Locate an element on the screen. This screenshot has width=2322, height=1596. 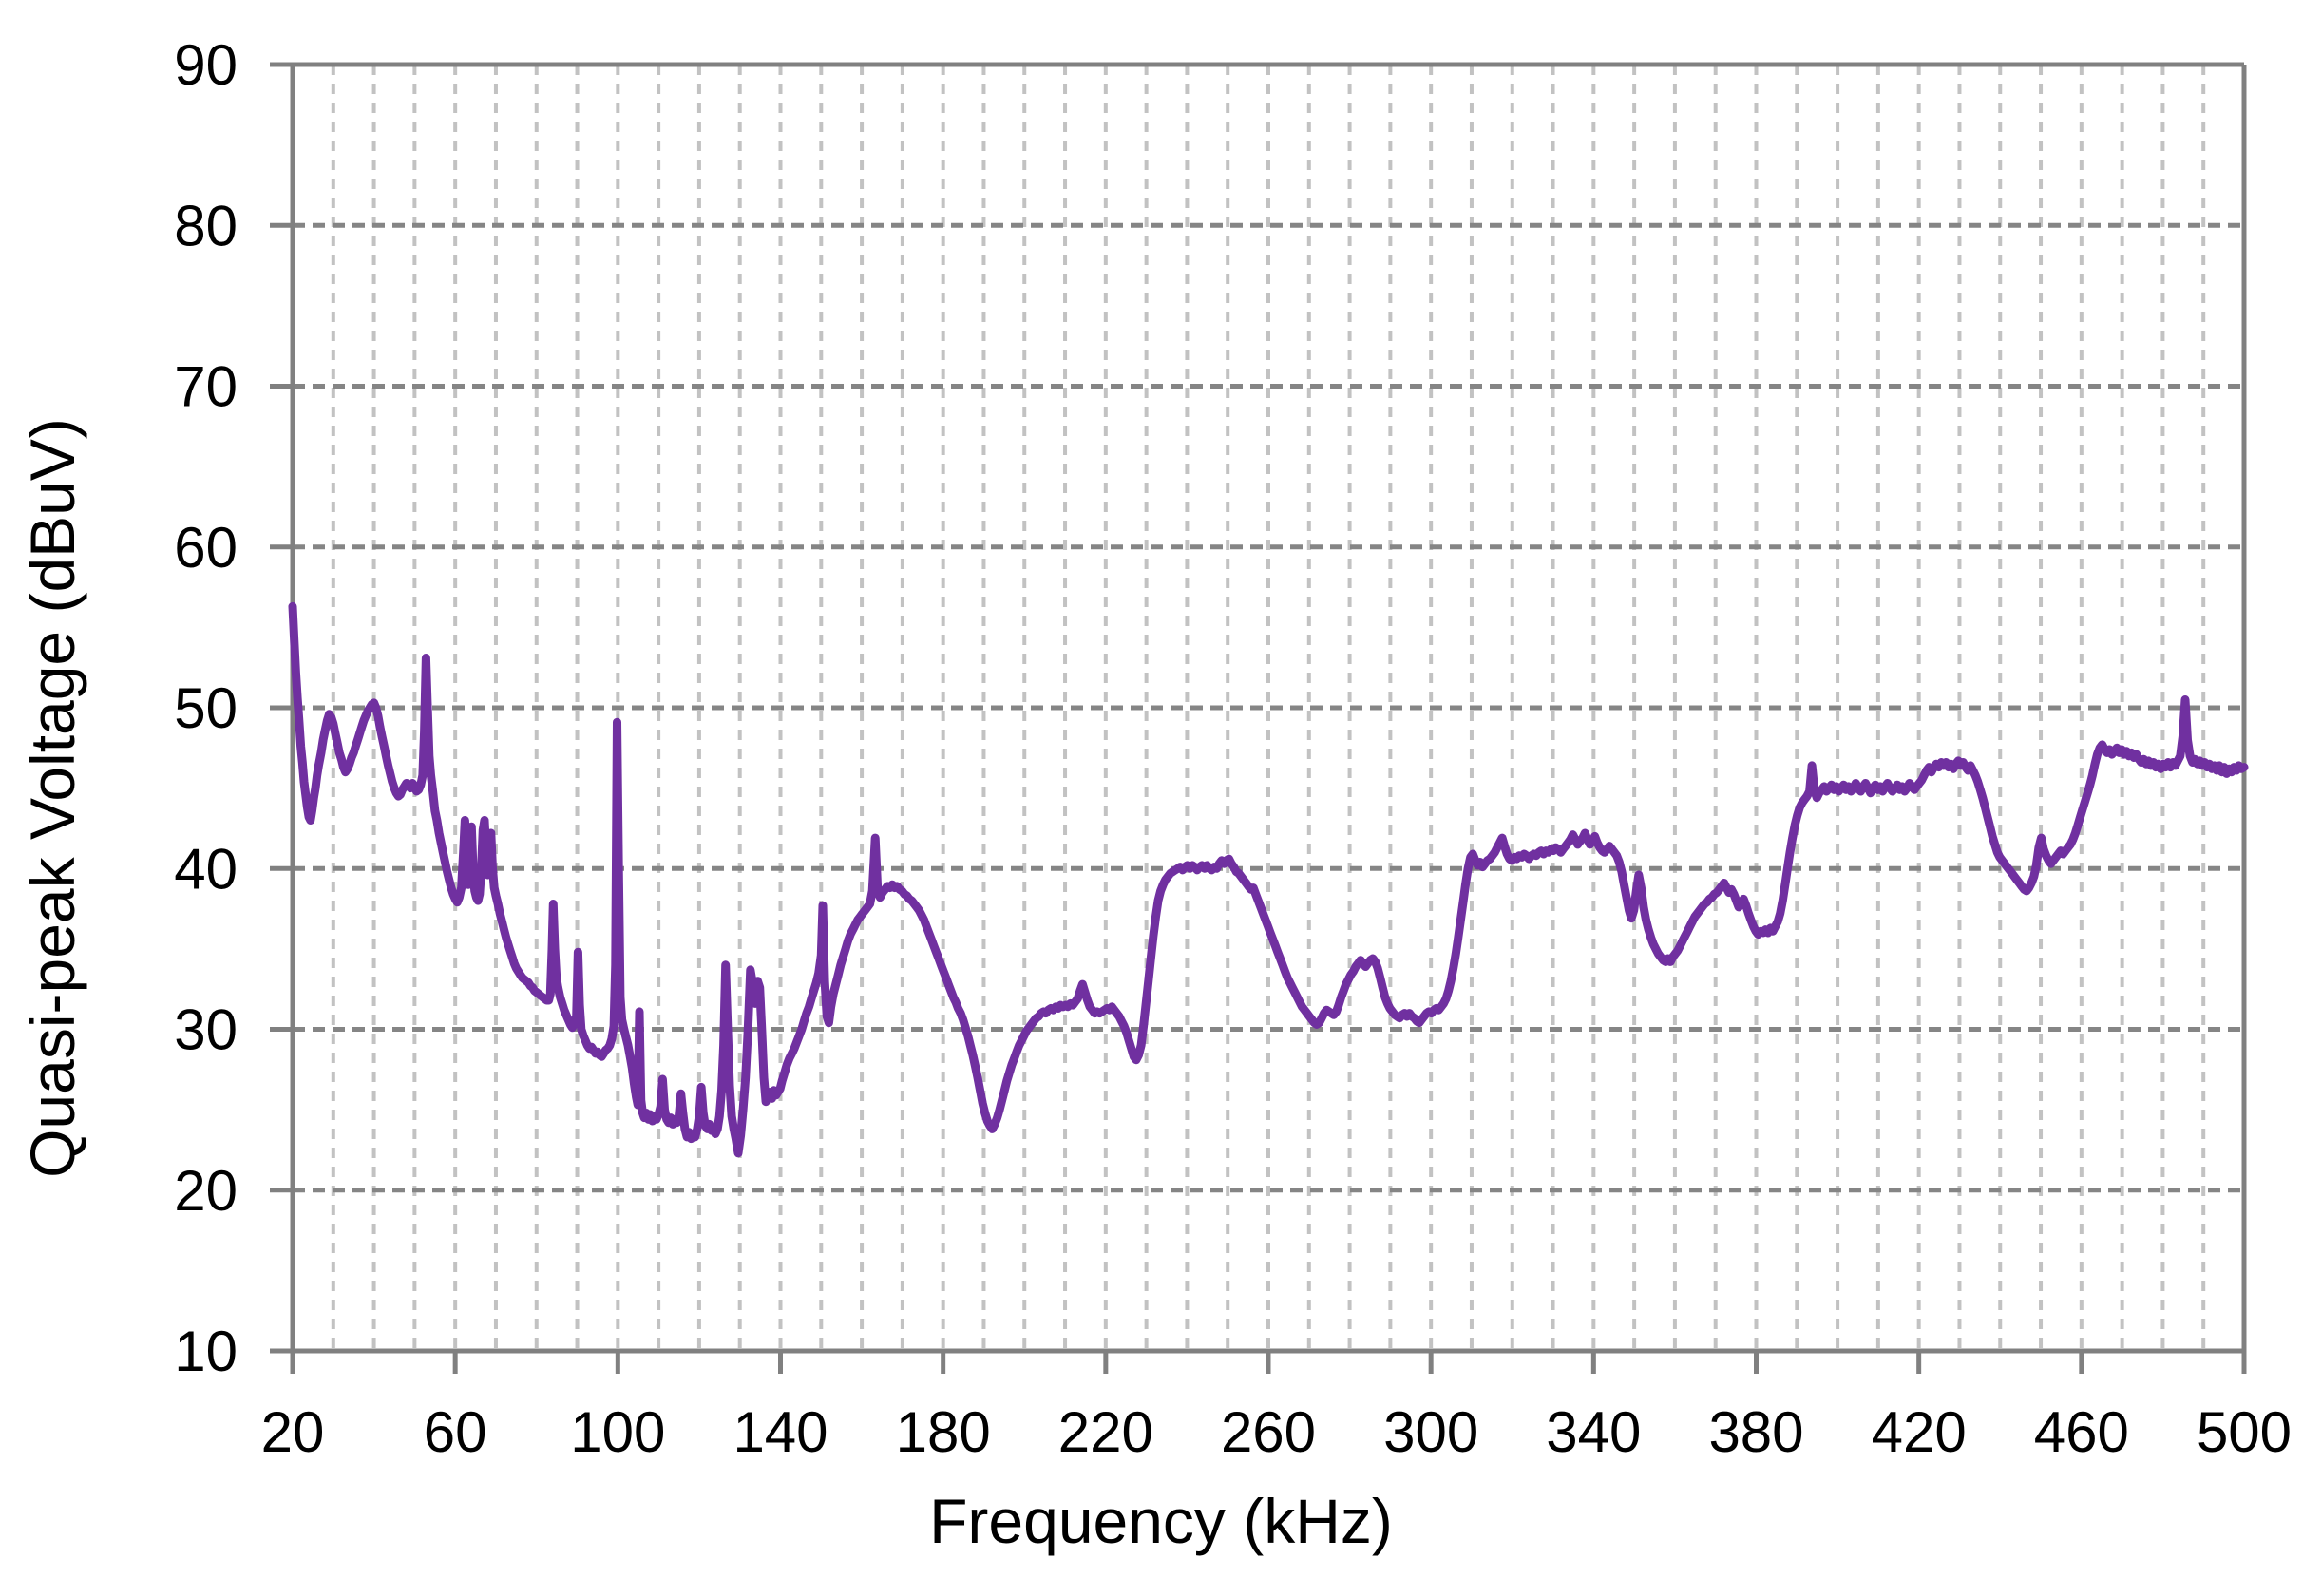
x-tick-label: 380 is located at coordinates (1755, 1432).